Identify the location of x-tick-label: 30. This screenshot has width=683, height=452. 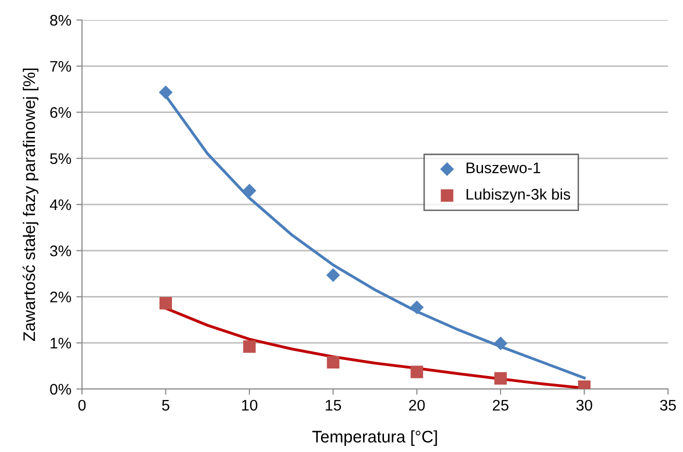
(584, 405).